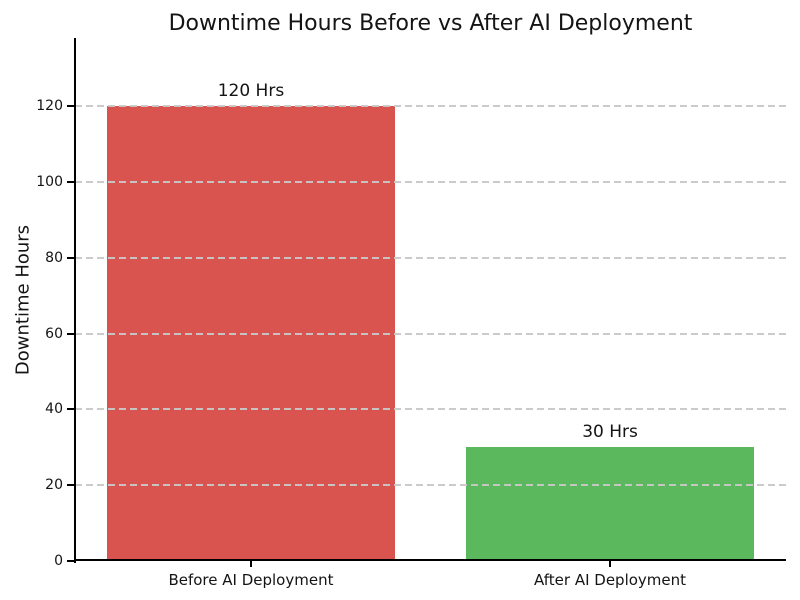 The height and width of the screenshot is (600, 800). I want to click on y-axis-line, so click(75, 300).